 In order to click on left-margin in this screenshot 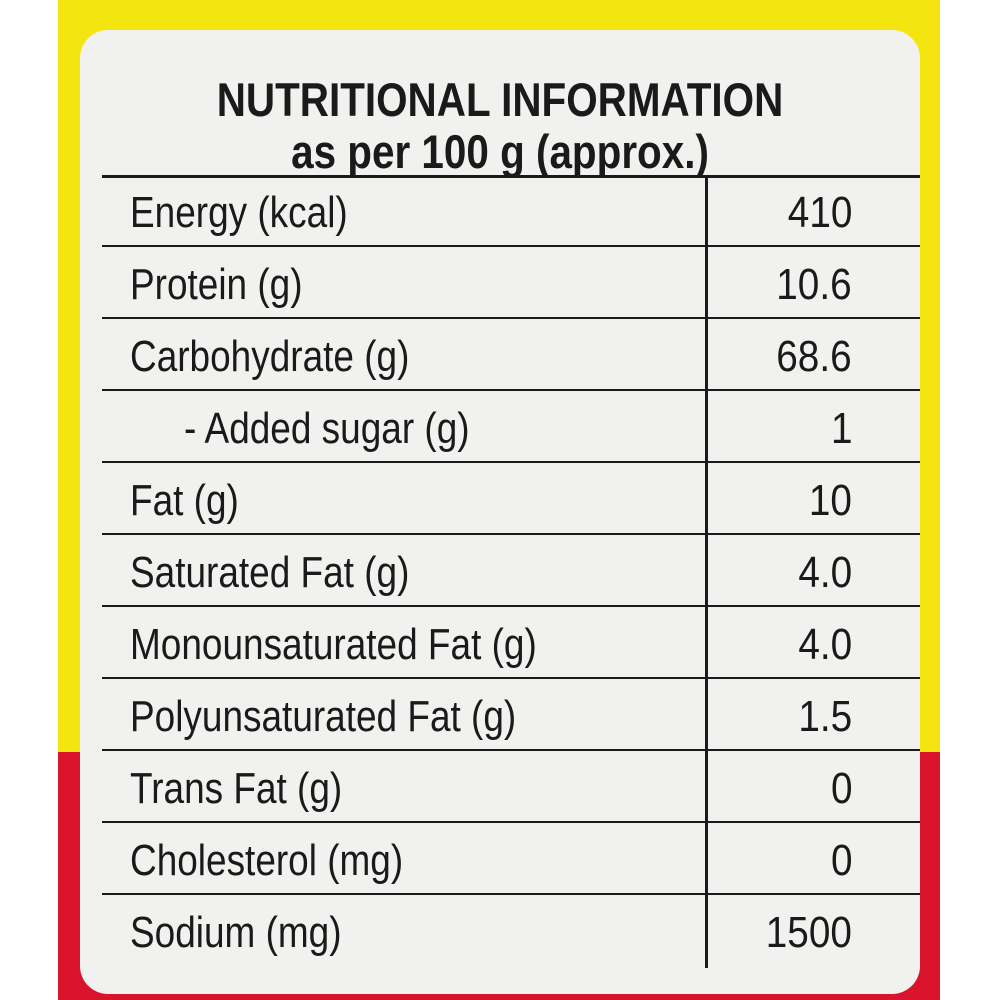, I will do `click(29, 500)`.